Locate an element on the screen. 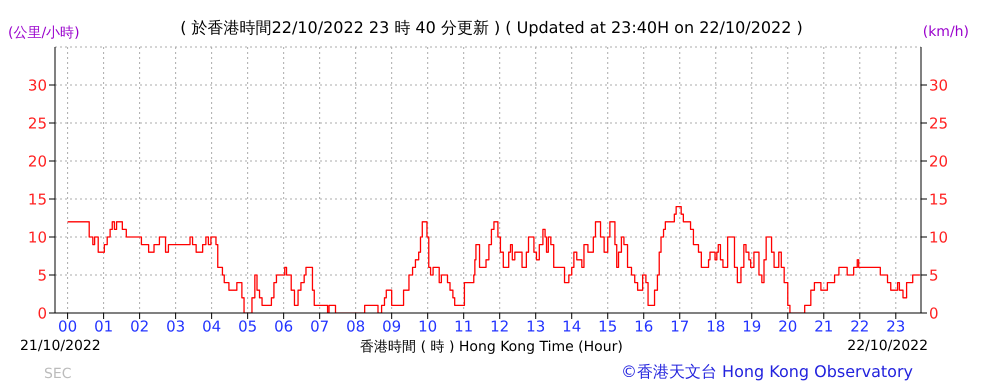  x-tick-label: 16 is located at coordinates (644, 327).